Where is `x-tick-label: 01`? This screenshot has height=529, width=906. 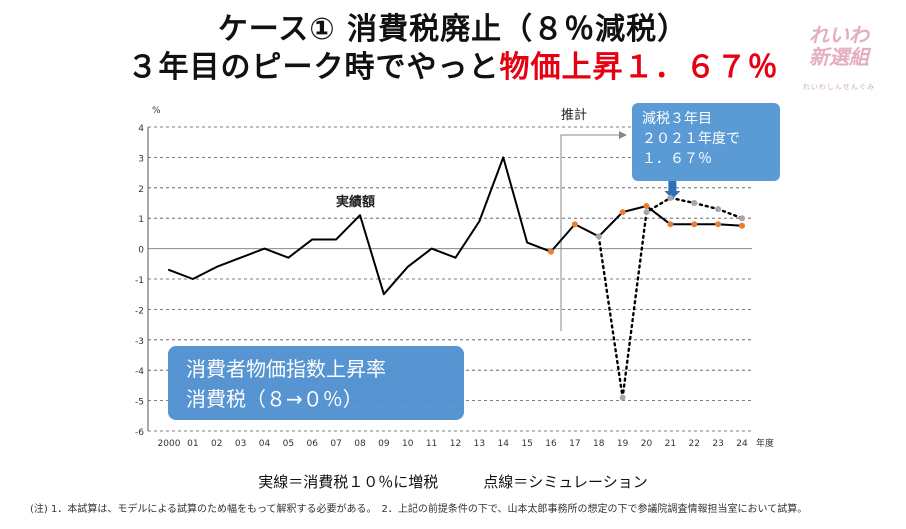 x-tick-label: 01 is located at coordinates (192, 444).